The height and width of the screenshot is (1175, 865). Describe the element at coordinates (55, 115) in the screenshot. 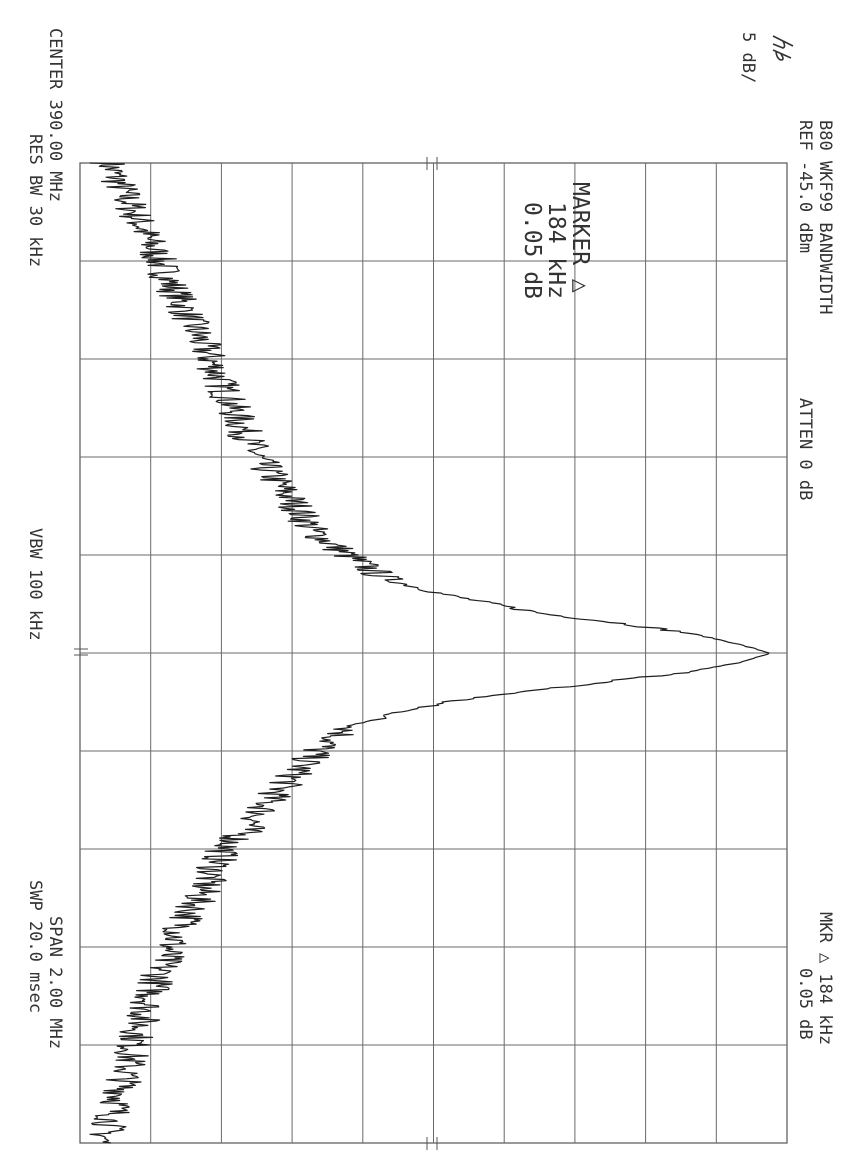

I see `center-frequency: CENTER 390.00 MHz` at that location.